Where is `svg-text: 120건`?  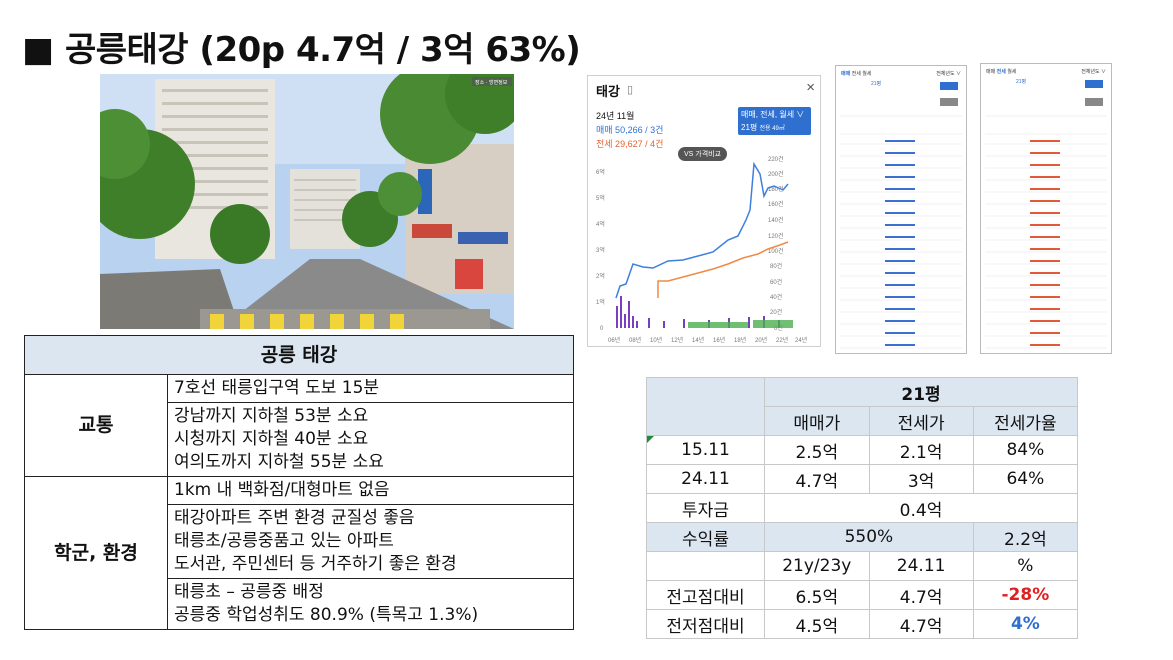
svg-text: 120건 is located at coordinates (776, 236).